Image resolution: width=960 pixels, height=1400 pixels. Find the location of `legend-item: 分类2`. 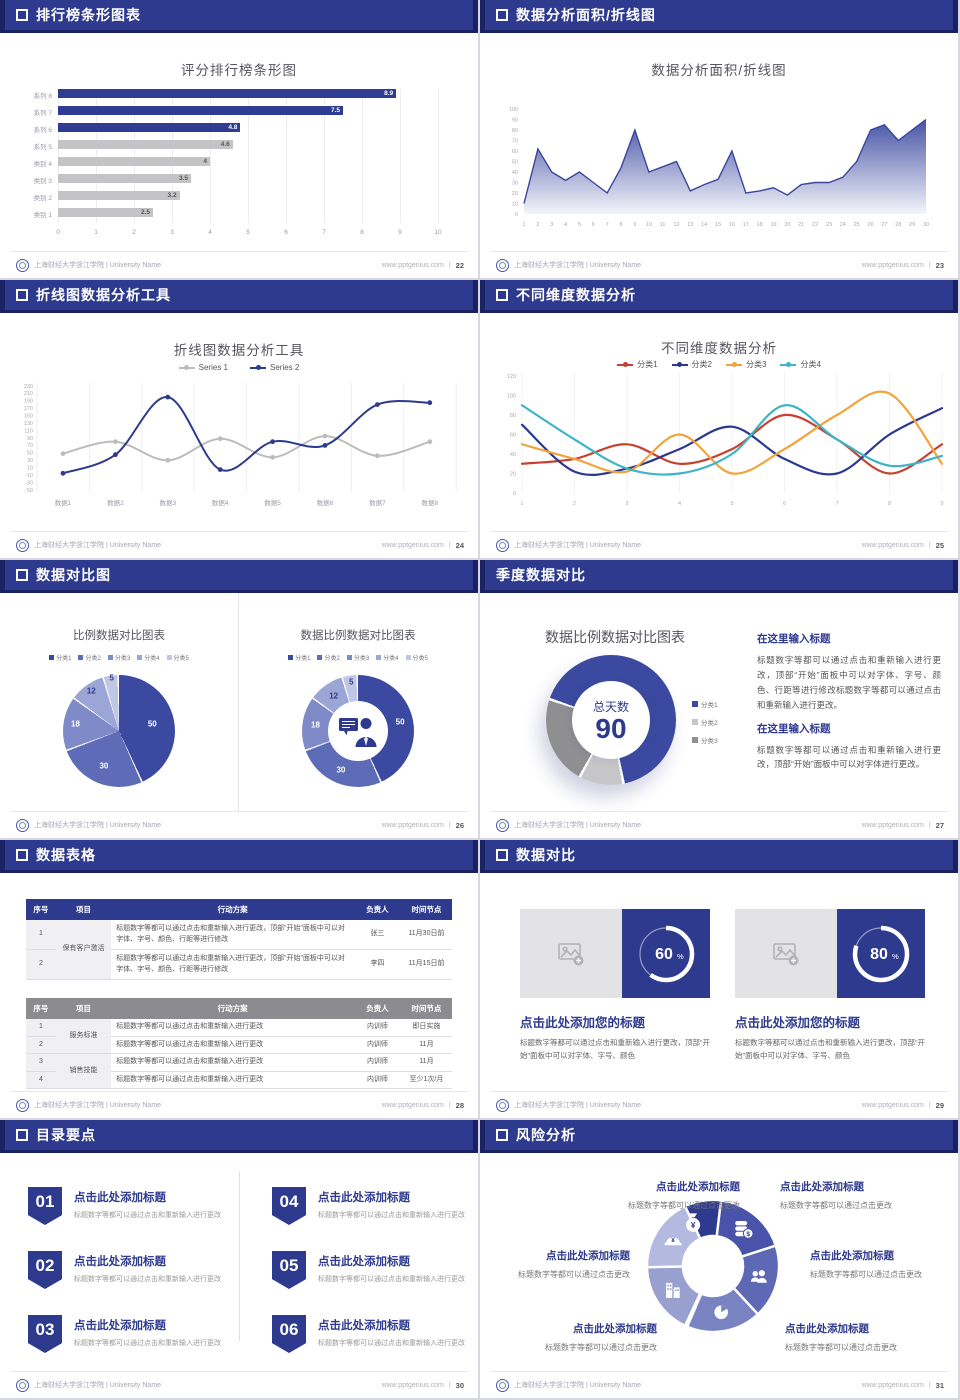

legend-item: 分类2 is located at coordinates (89, 657).